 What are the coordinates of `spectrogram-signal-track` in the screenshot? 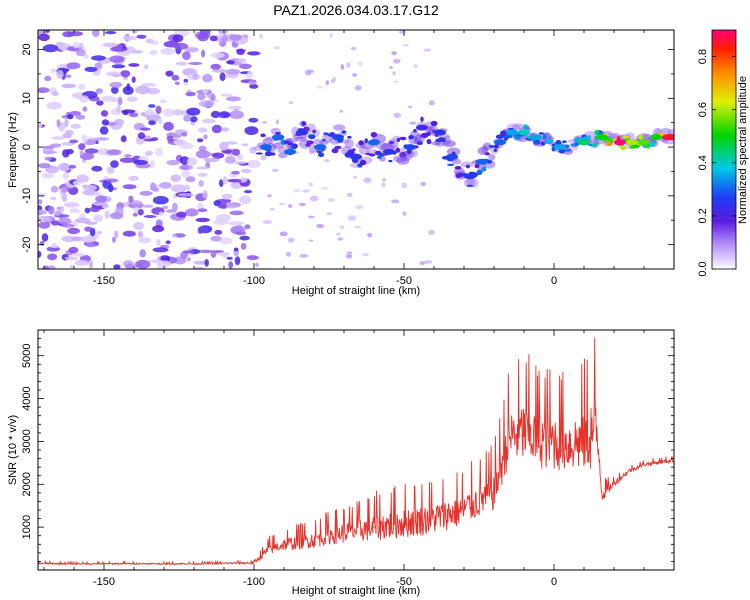 It's located at (463, 152).